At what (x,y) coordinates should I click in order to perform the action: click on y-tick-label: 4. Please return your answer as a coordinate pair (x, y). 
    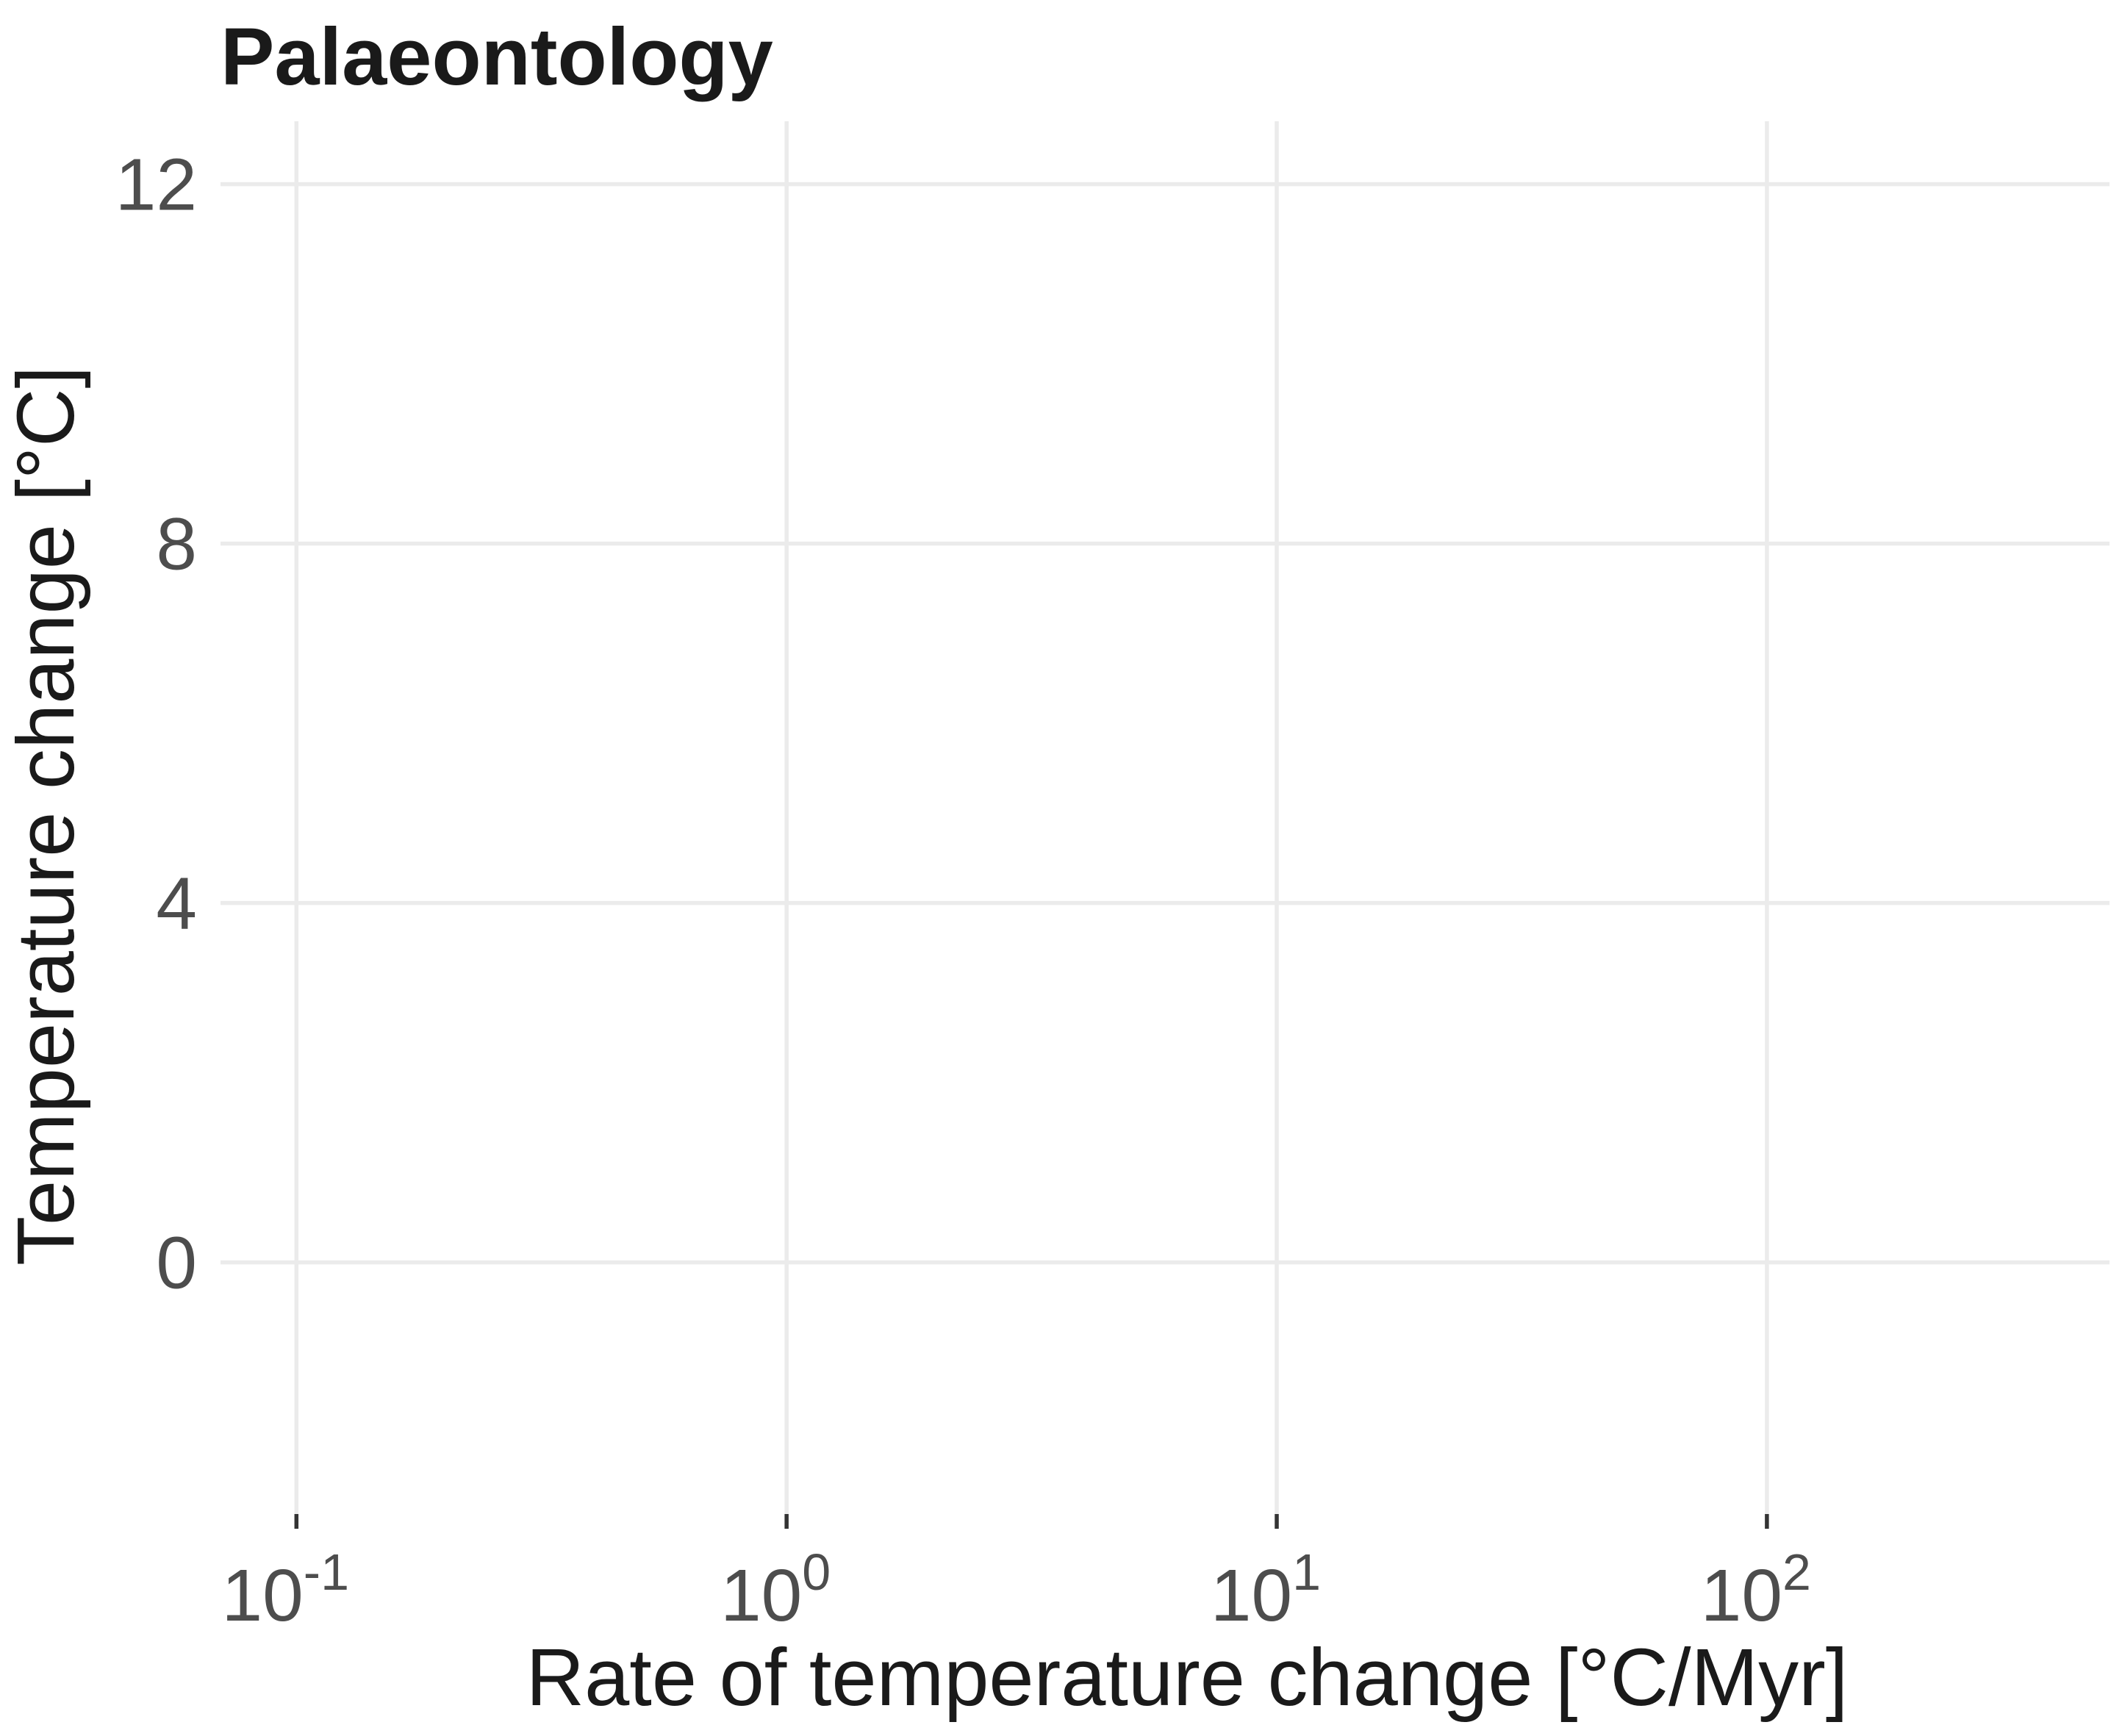
    Looking at the image, I should click on (176, 904).